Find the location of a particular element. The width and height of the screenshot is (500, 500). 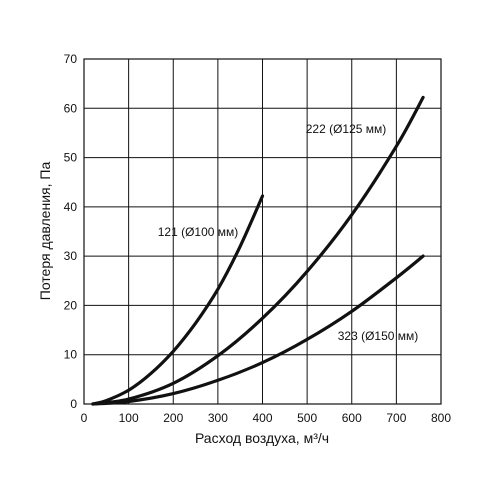

x-axis-label: Расход воздуха, м³/ч is located at coordinates (262, 438).